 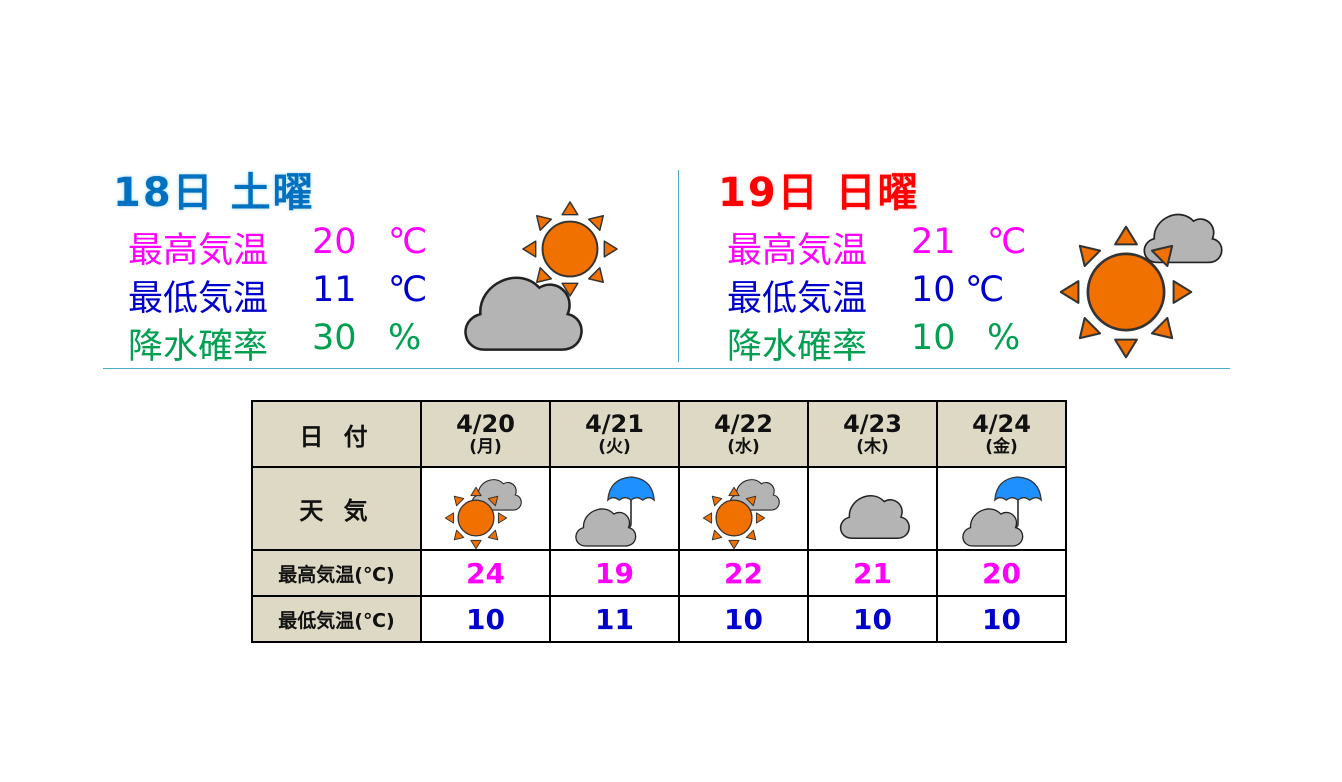 What do you see at coordinates (336, 573) in the screenshot?
I see `row-label-high: 最高気温(℃)` at bounding box center [336, 573].